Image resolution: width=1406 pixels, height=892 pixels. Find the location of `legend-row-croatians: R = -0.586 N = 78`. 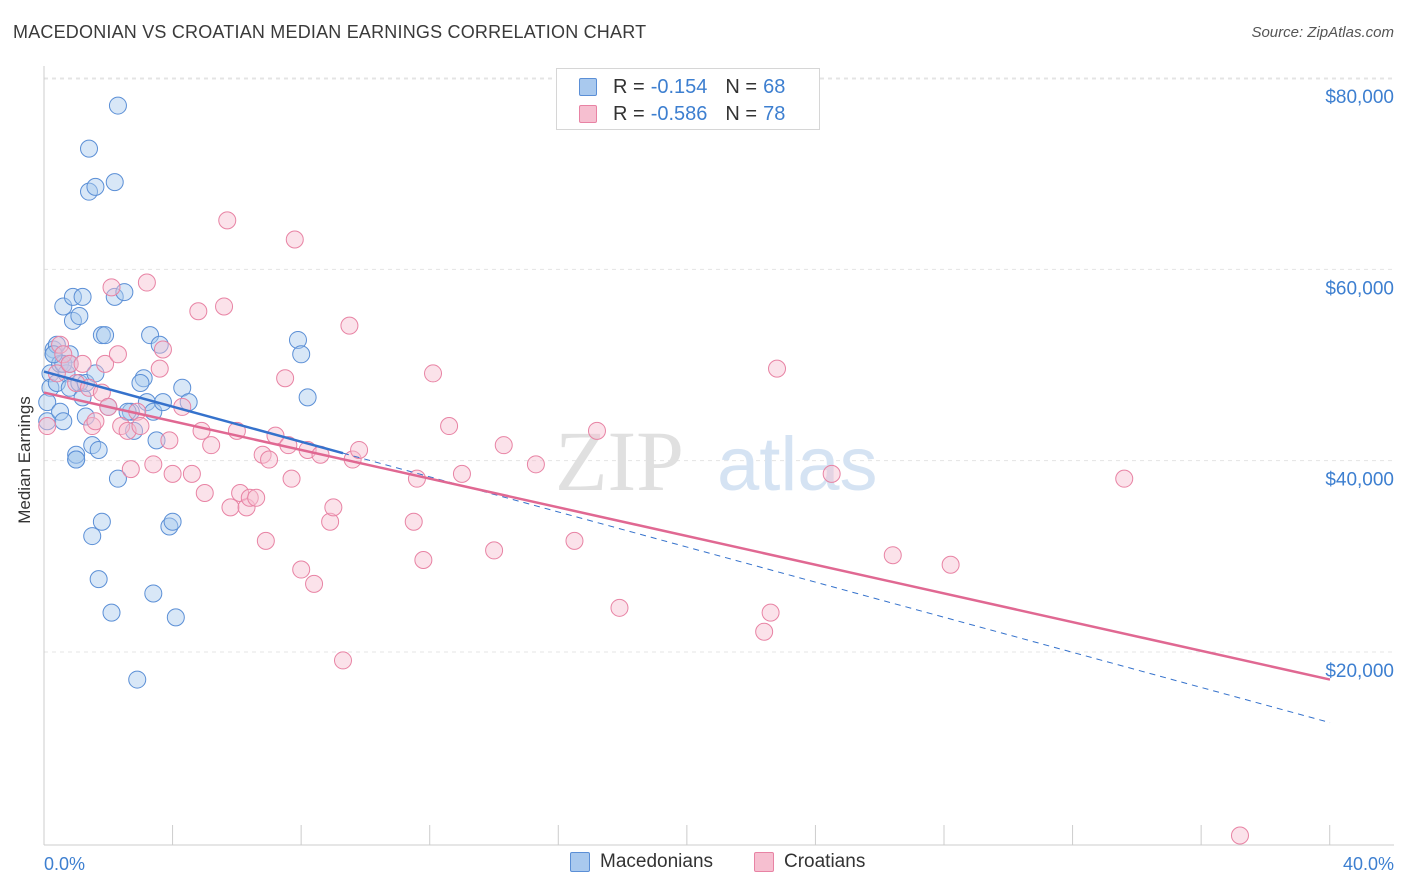

legend-row-croatians: R = -0.586 N = 78 is located at coordinates (691, 114).